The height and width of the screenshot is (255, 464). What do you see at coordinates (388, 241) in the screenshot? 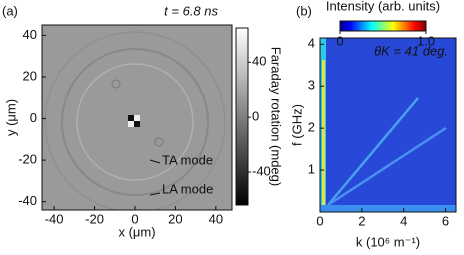
I see `x-axis-label: k (10⁶ m⁻¹)` at bounding box center [388, 241].